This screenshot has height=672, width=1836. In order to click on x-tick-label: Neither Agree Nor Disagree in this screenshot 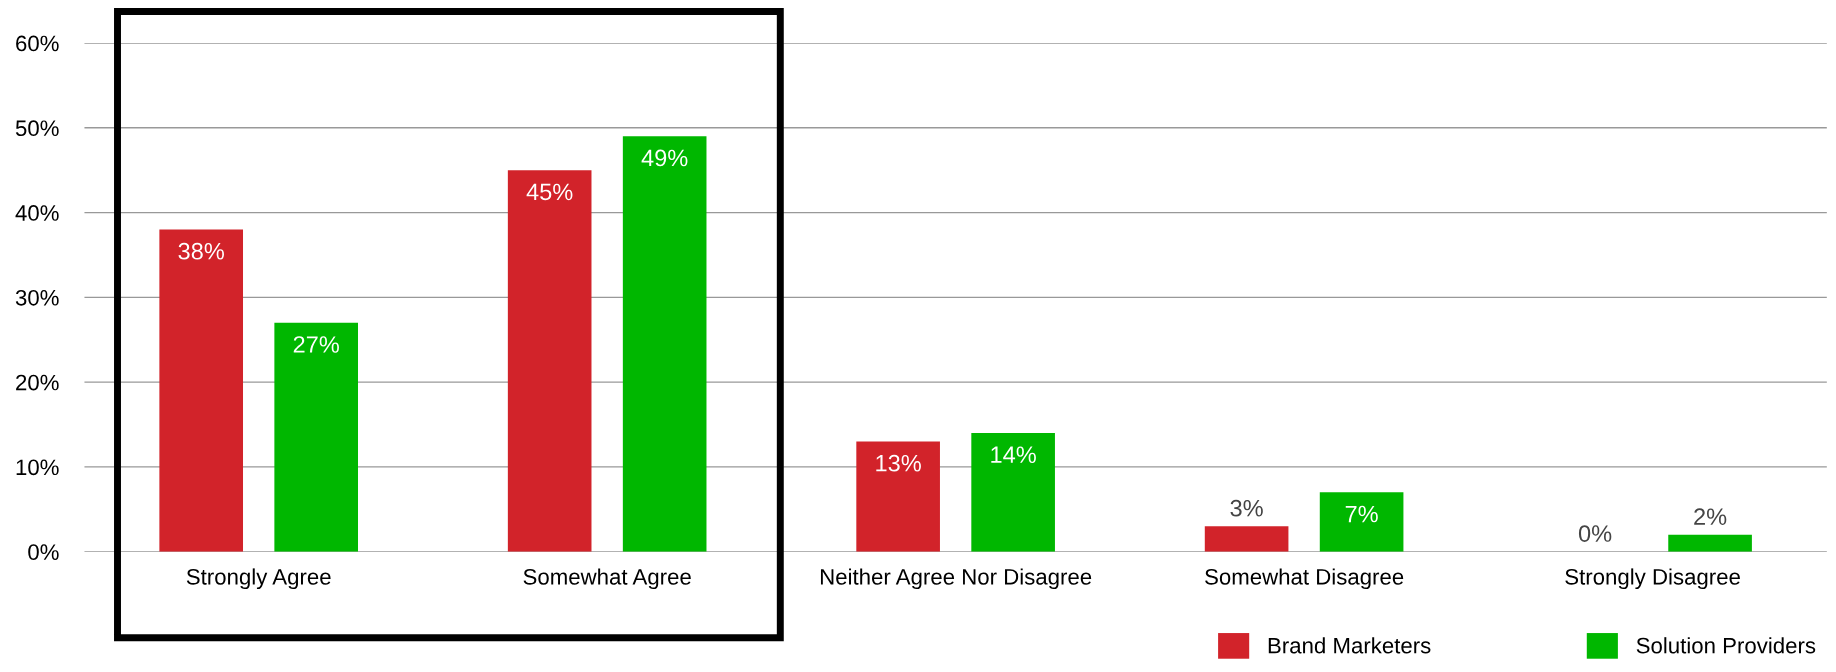, I will do `click(956, 579)`.